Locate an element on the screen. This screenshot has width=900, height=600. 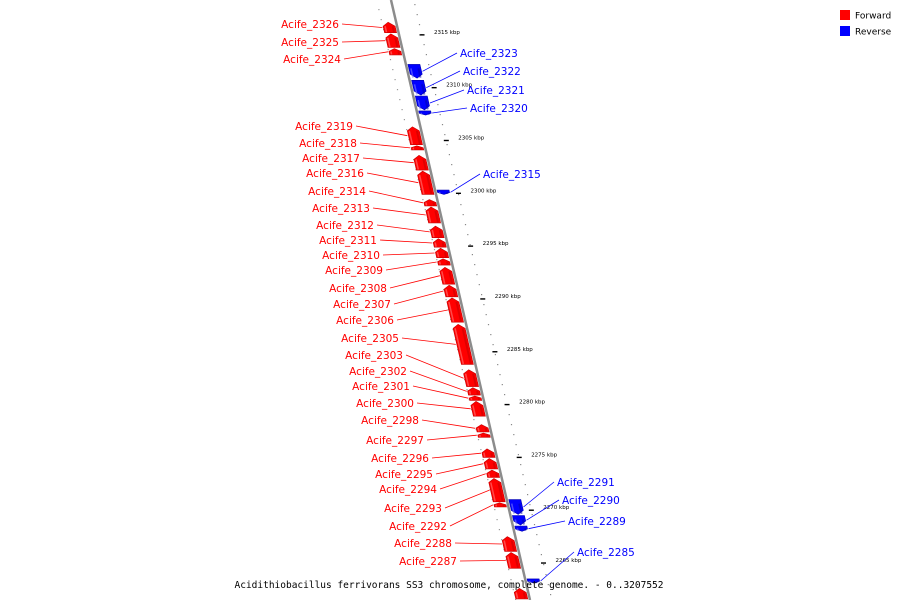
gene-label-acife-2323: Acife_2323 is located at coordinates (489, 54).